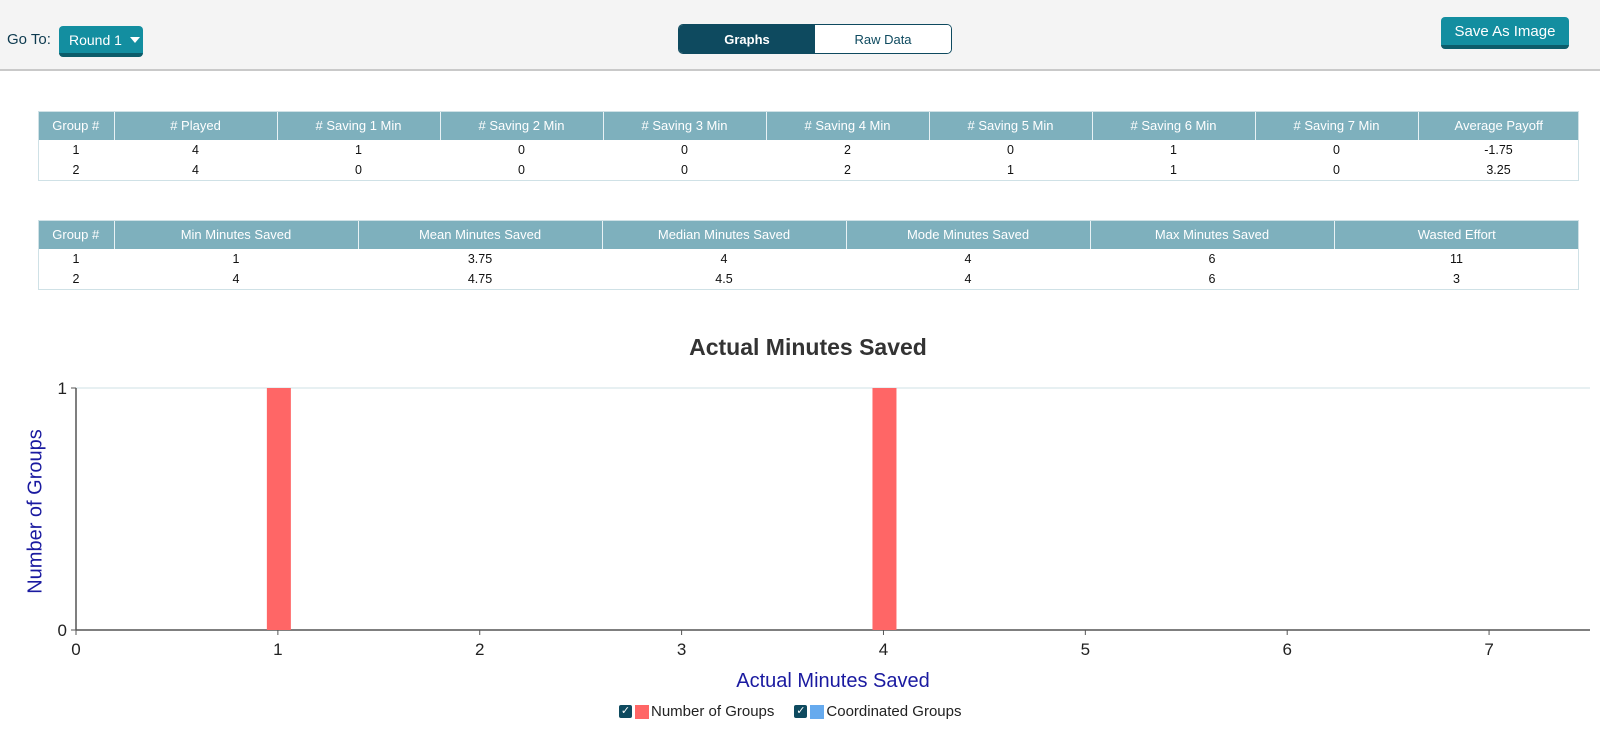 Image resolution: width=1600 pixels, height=733 pixels. What do you see at coordinates (62, 630) in the screenshot?
I see `y-tick-label: 0` at bounding box center [62, 630].